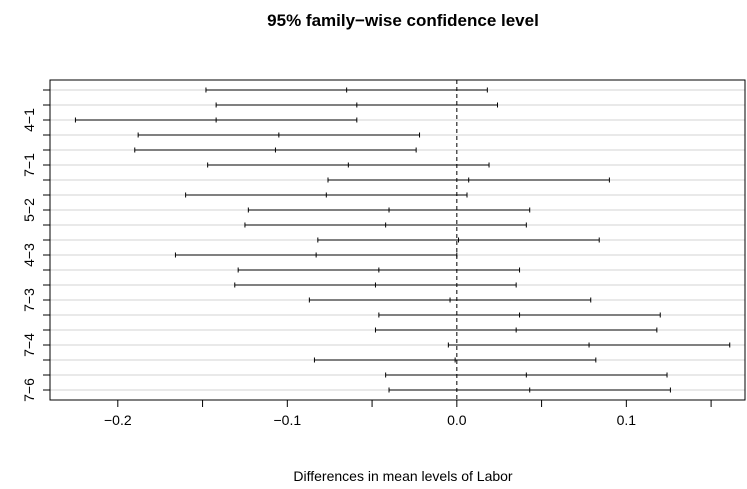  I want to click on x-tick-label: −0.2, so click(118, 420).